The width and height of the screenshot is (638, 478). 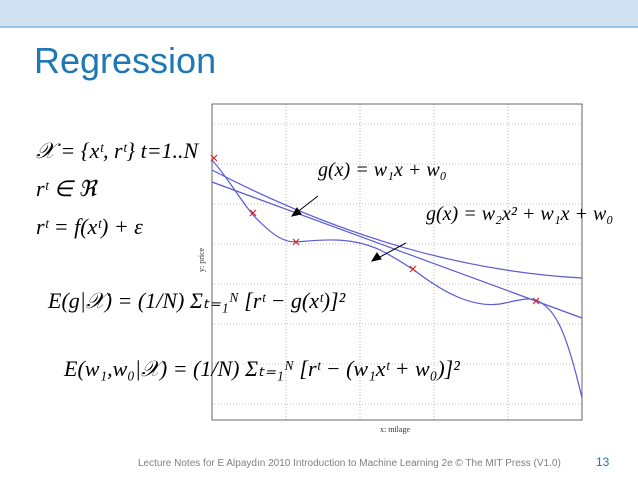 What do you see at coordinates (89, 226) in the screenshot?
I see `r-function-equation: rᵗ = f(xᵗ) + ε` at bounding box center [89, 226].